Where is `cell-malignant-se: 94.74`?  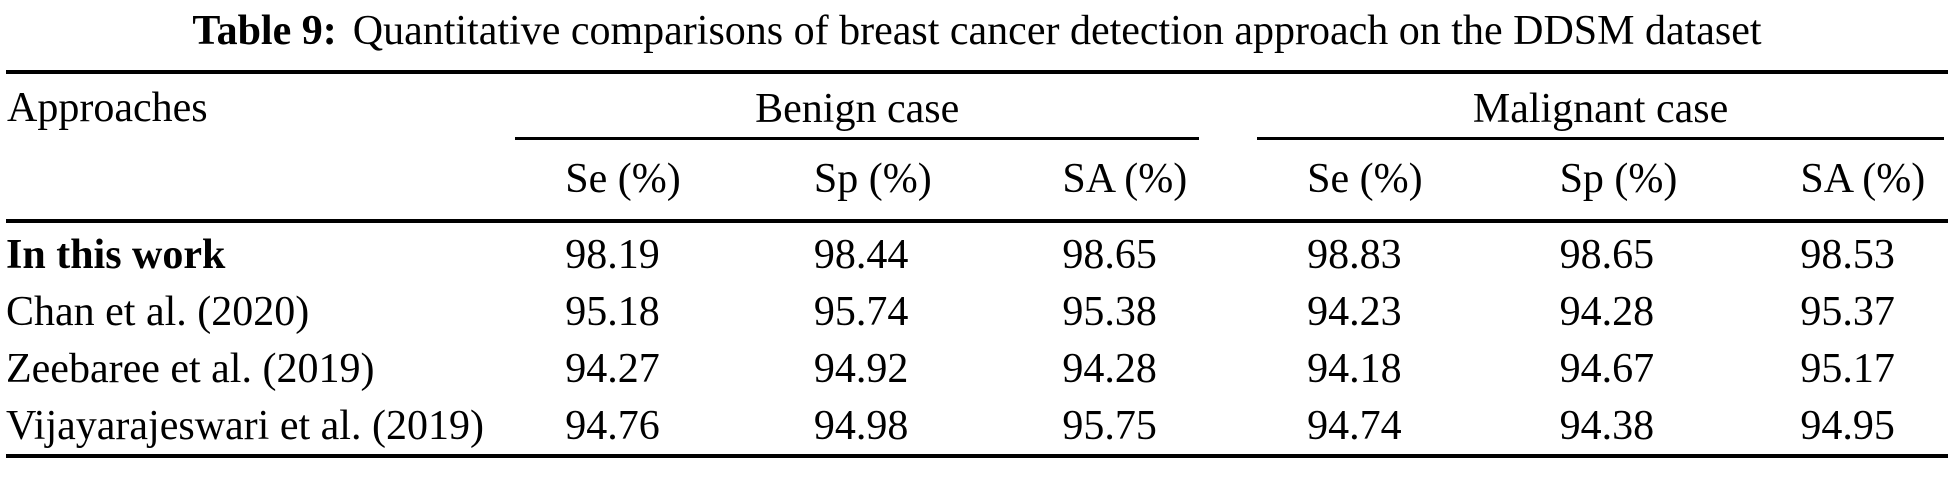
cell-malignant-se: 94.74 is located at coordinates (1354, 426).